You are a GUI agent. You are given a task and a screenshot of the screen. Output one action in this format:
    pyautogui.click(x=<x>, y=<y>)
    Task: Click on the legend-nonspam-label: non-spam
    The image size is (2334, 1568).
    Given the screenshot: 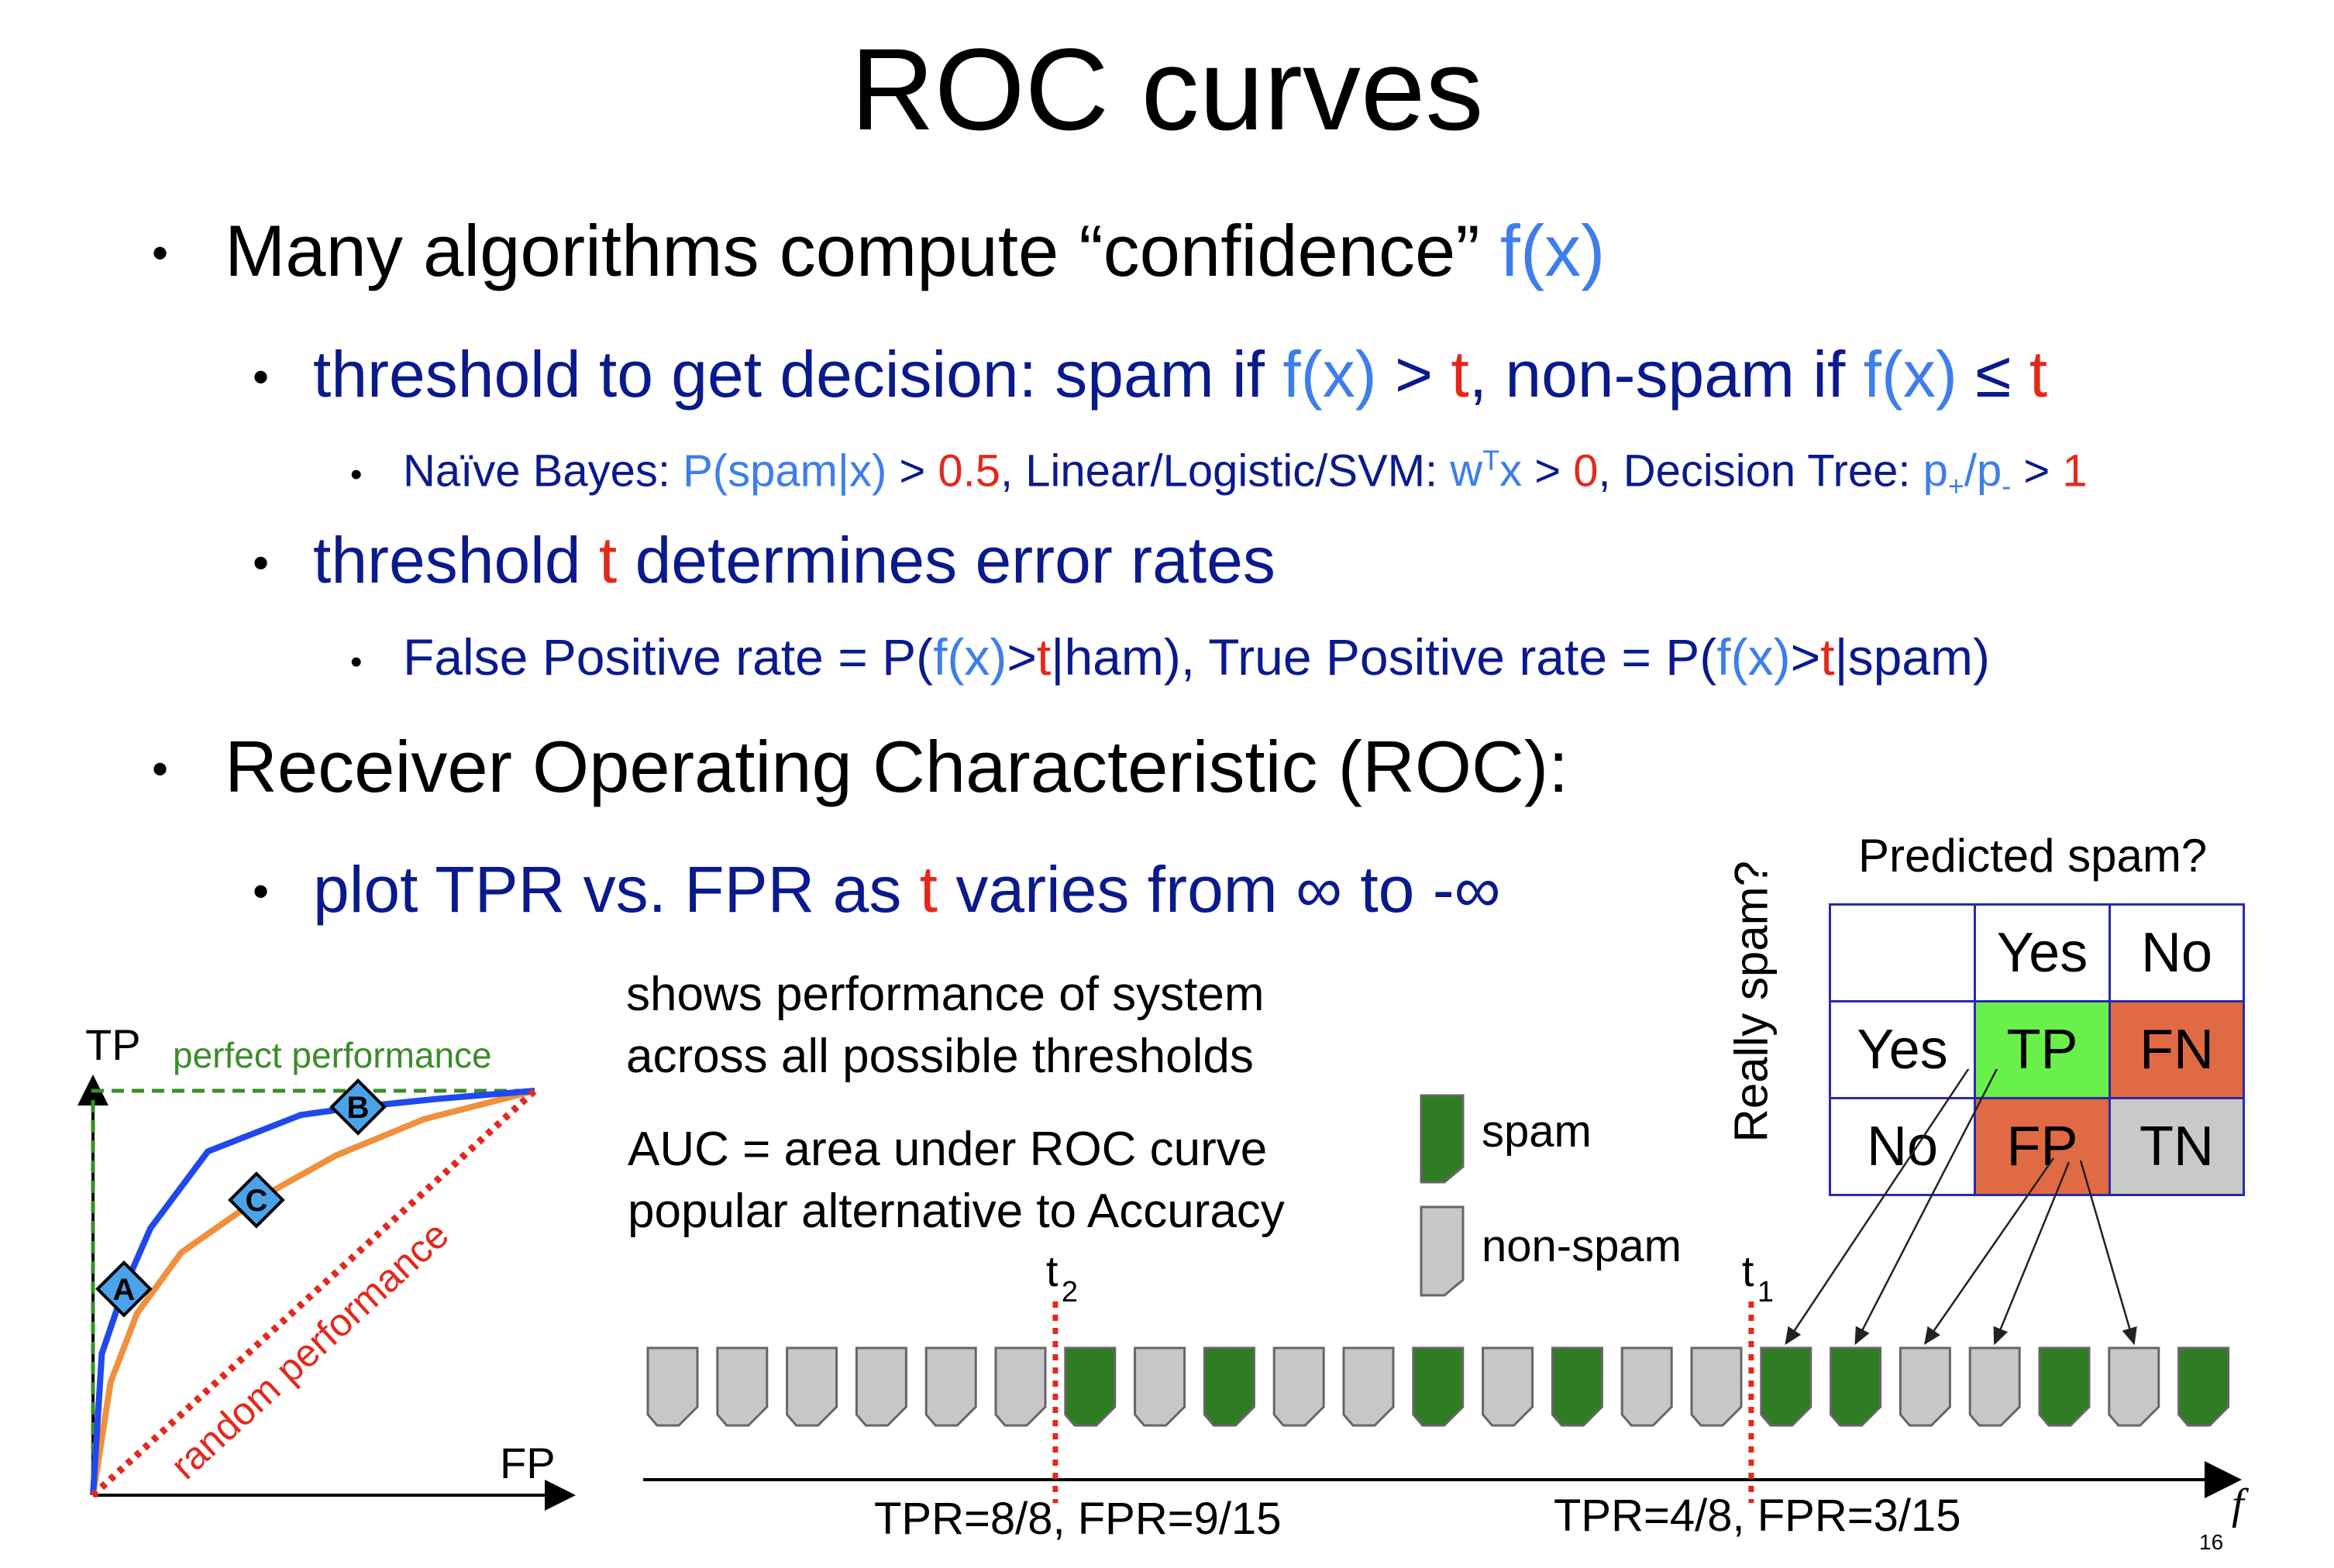 What is the action you would take?
    pyautogui.click(x=1582, y=1246)
    